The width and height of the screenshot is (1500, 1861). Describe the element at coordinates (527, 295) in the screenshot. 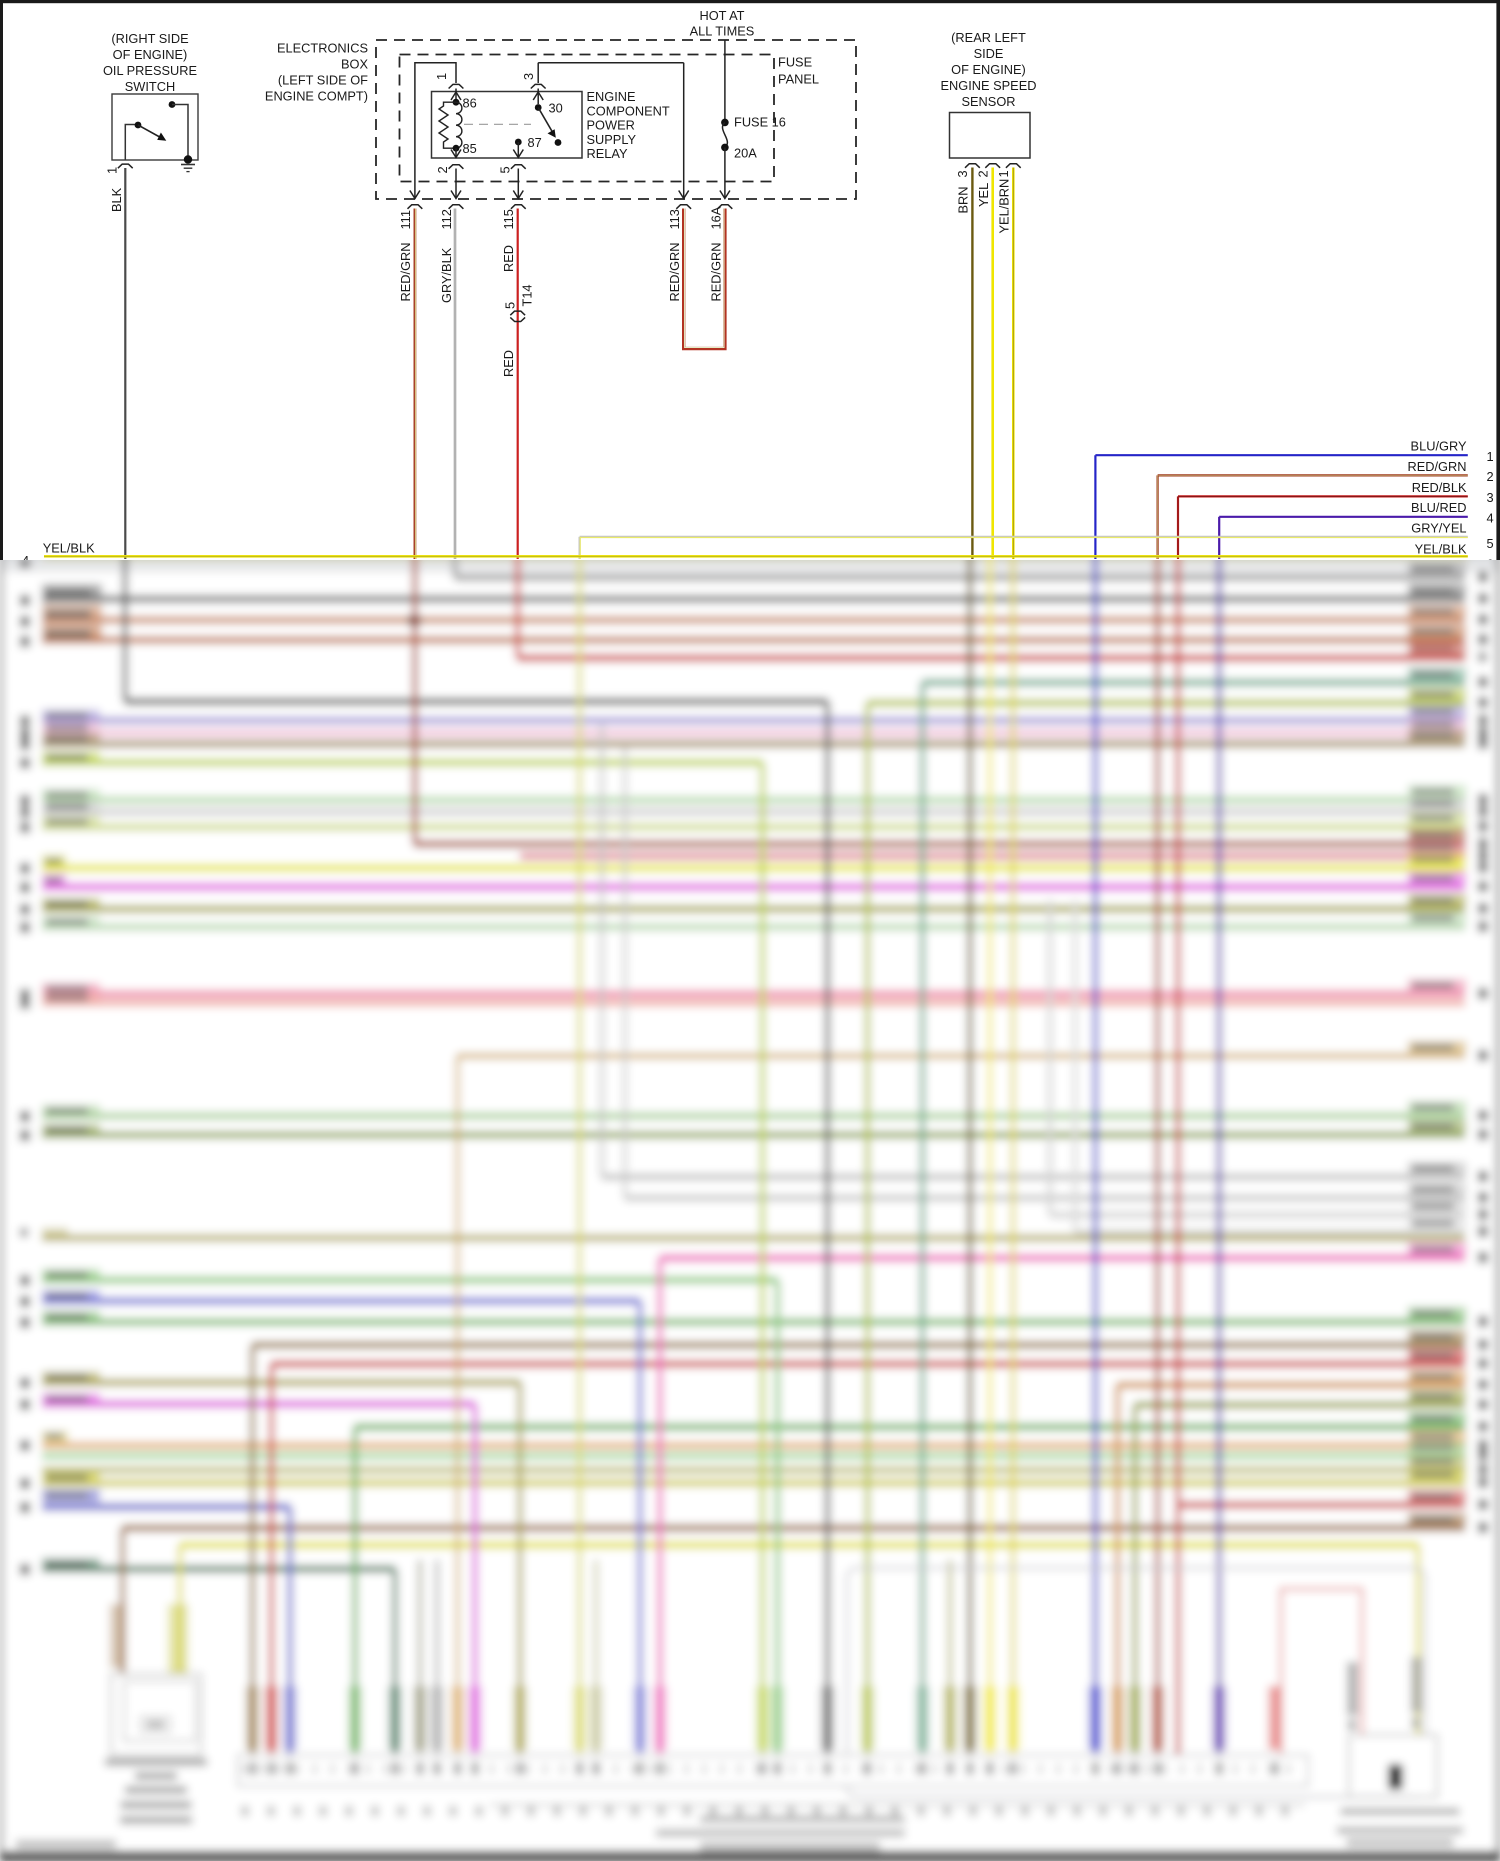

I see `svg-text: T14` at that location.